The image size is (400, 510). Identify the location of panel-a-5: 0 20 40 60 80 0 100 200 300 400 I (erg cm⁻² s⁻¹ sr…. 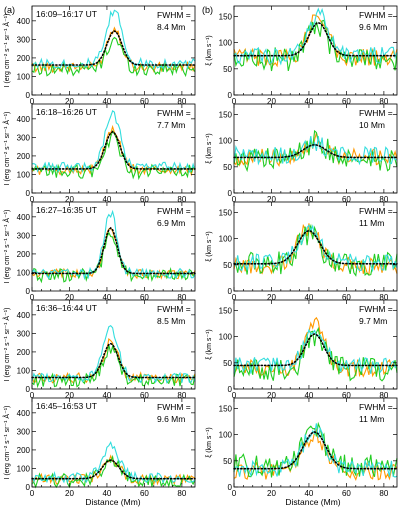
(99, 447).